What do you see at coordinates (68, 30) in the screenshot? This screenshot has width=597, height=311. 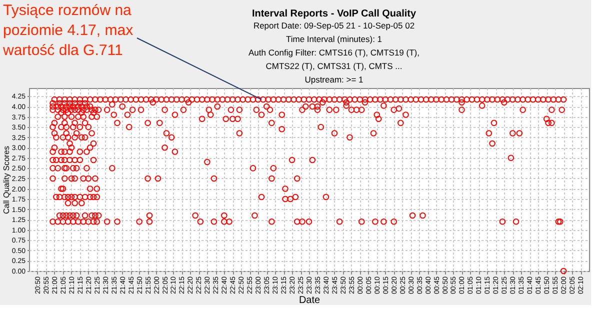 I see `annotation: Tysiące rozmów na poziomie 4.17, max wartość dla G.711` at bounding box center [68, 30].